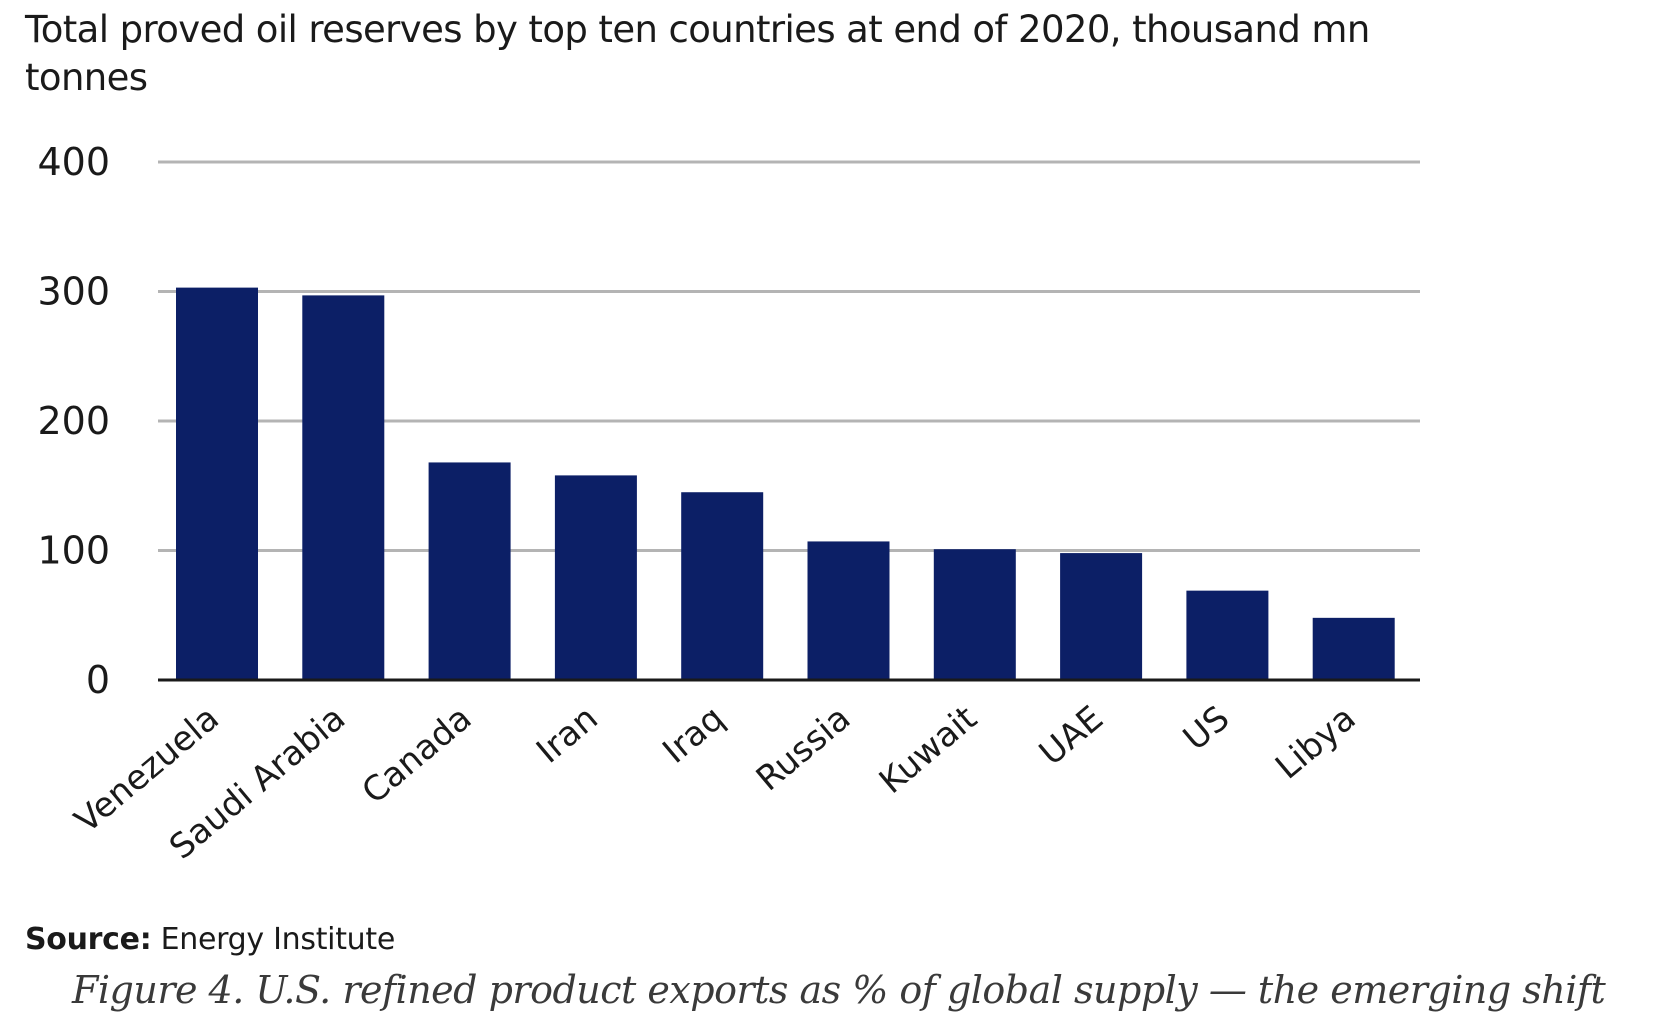 Image resolution: width=1678 pixels, height=1026 pixels. What do you see at coordinates (73, 162) in the screenshot?
I see `y-tick-label: 400` at bounding box center [73, 162].